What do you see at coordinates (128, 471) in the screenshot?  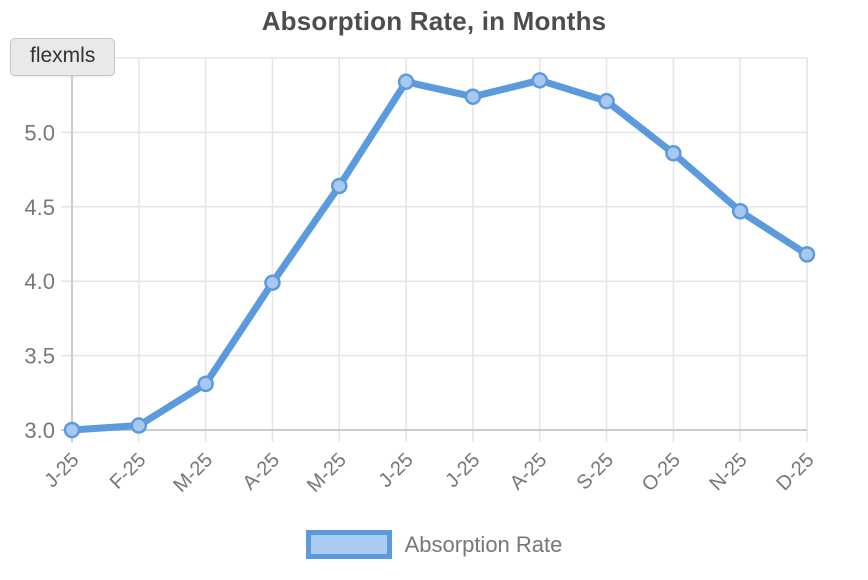 I see `x-tick-label: F-25` at bounding box center [128, 471].